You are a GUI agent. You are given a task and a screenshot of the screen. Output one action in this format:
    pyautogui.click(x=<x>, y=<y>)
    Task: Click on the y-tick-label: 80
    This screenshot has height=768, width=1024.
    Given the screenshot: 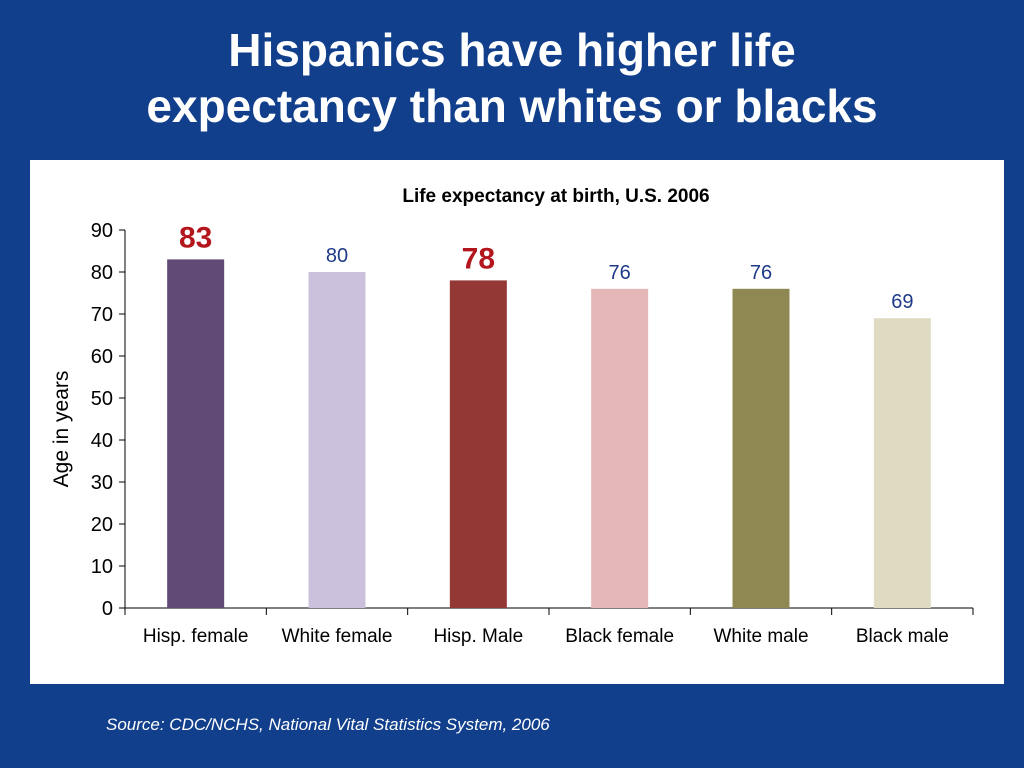 What is the action you would take?
    pyautogui.click(x=102, y=273)
    